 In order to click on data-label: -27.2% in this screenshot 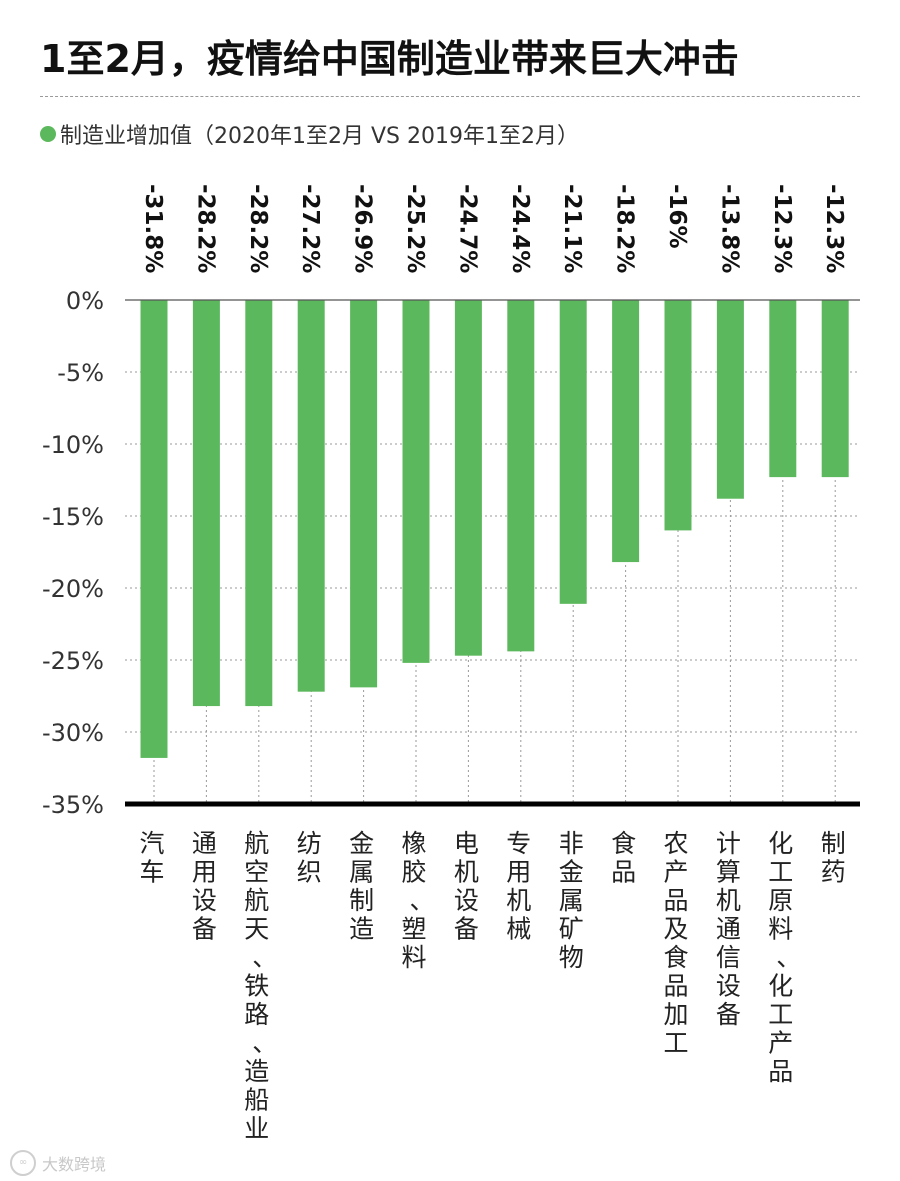, I will do `click(310, 228)`.